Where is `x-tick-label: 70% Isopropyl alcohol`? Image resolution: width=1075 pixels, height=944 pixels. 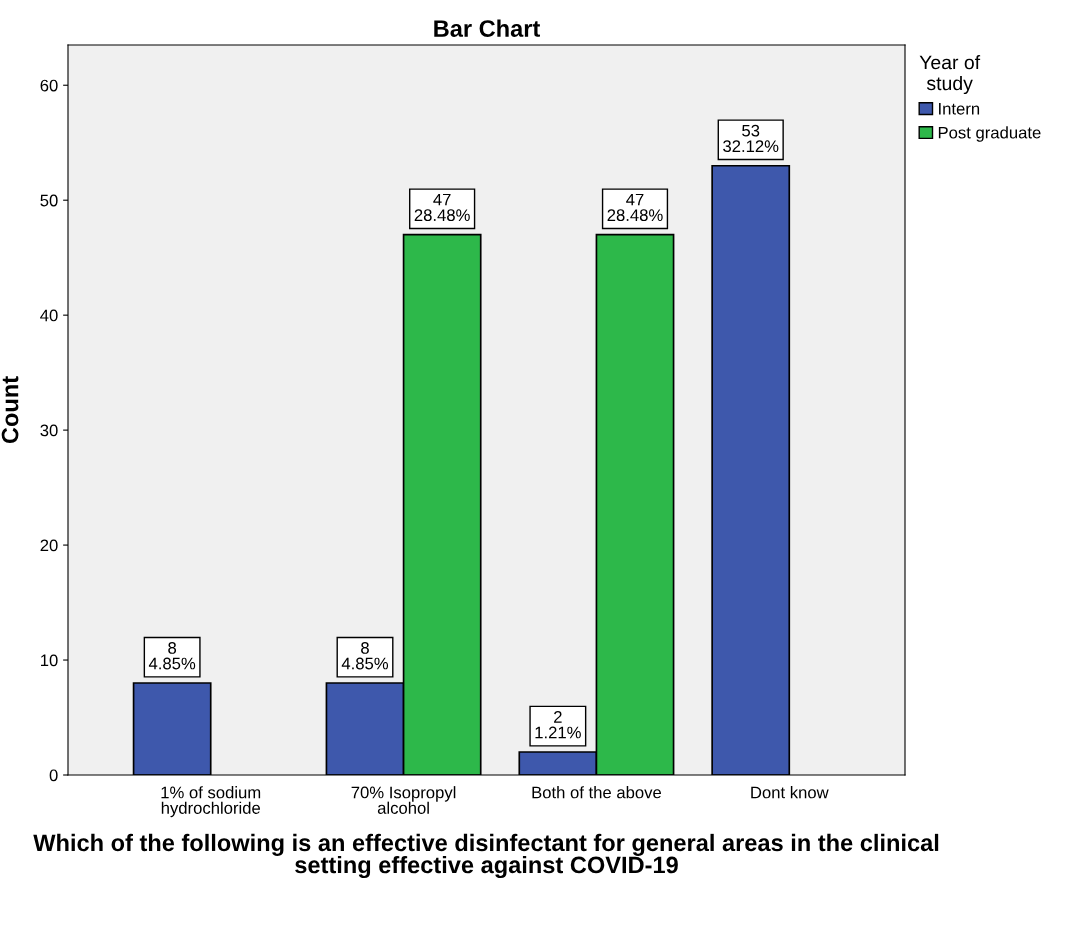
x-tick-label: 70% Isopropyl alcohol is located at coordinates (403, 800).